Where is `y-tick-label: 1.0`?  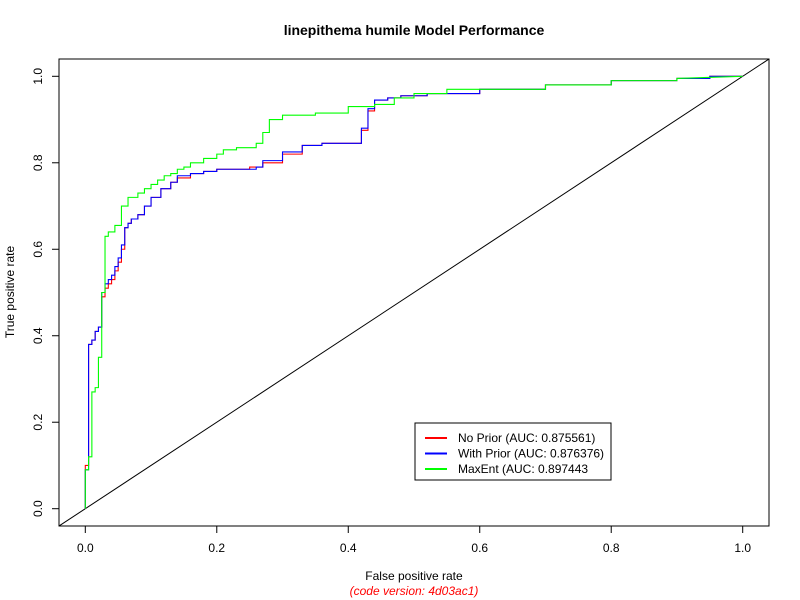 y-tick-label: 1.0 is located at coordinates (38, 76).